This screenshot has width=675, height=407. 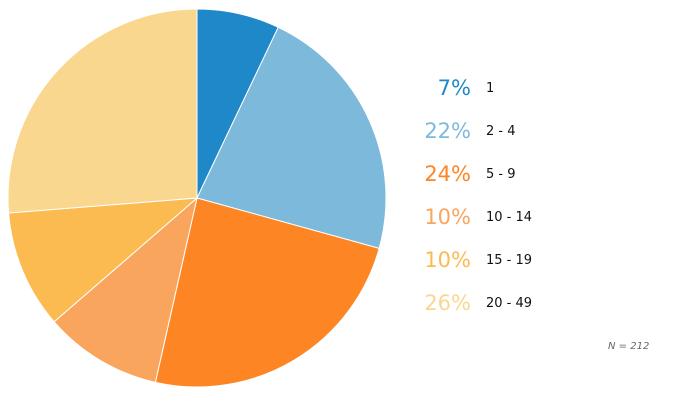 I want to click on legend-label: 5 - 9, so click(x=501, y=174).